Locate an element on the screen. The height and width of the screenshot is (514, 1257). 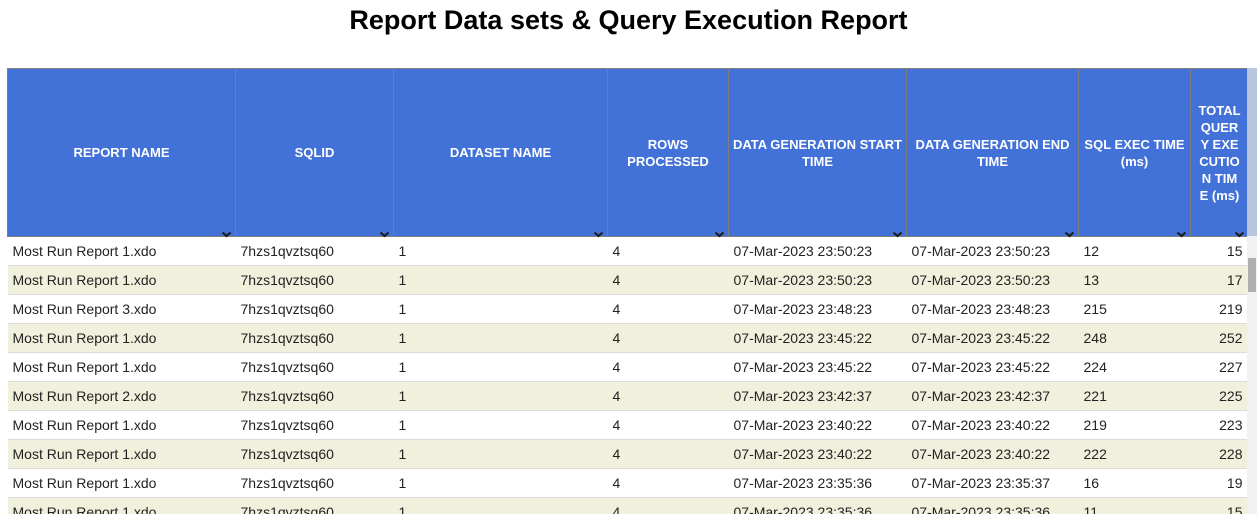
column-header-label: TOTAL QUERY EXECUTION TIME (ms) is located at coordinates (1219, 152).